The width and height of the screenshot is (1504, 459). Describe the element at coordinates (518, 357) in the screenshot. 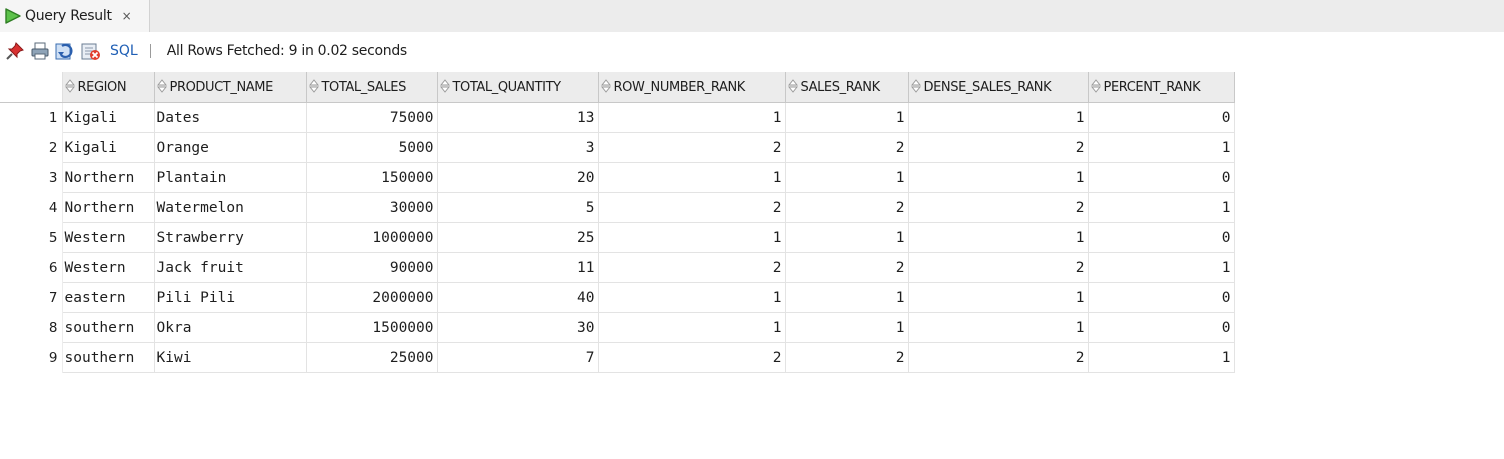

I see `cell-total-quantity: 7` at that location.